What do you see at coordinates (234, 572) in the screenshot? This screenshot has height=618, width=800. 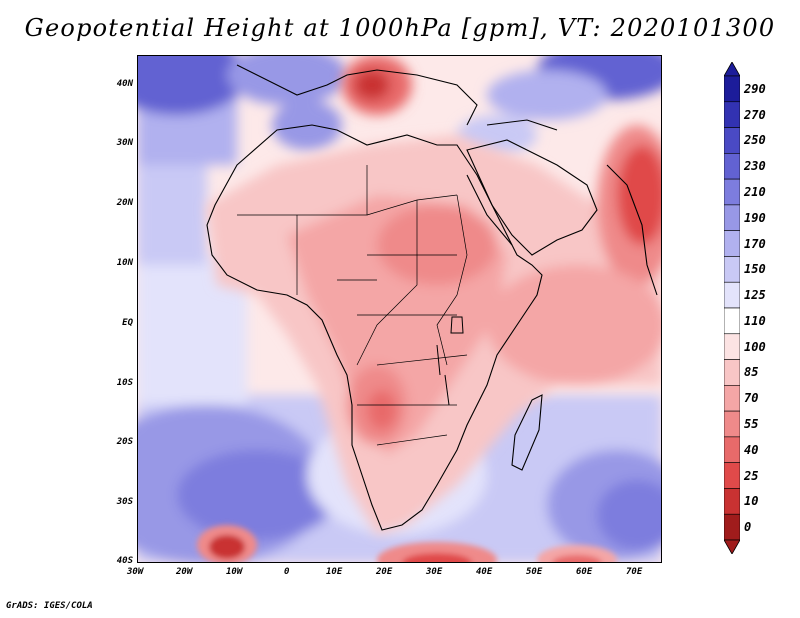 I see `lon-label: 10W` at bounding box center [234, 572].